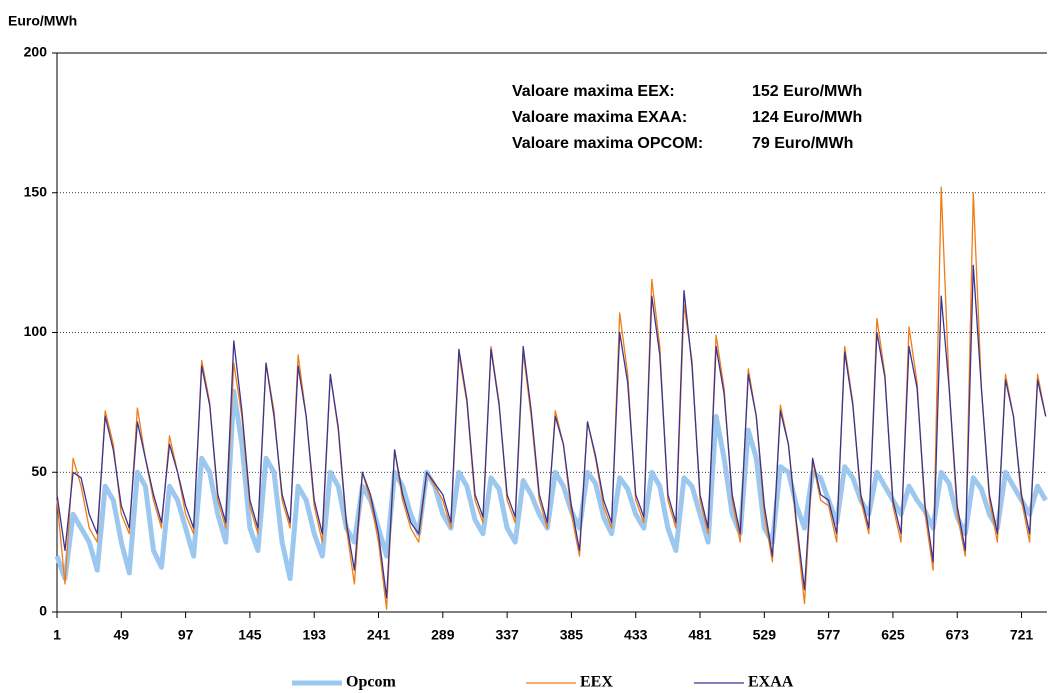  What do you see at coordinates (607, 143) in the screenshot?
I see `annotation-text: Valoare maxima OPCOM:` at bounding box center [607, 143].